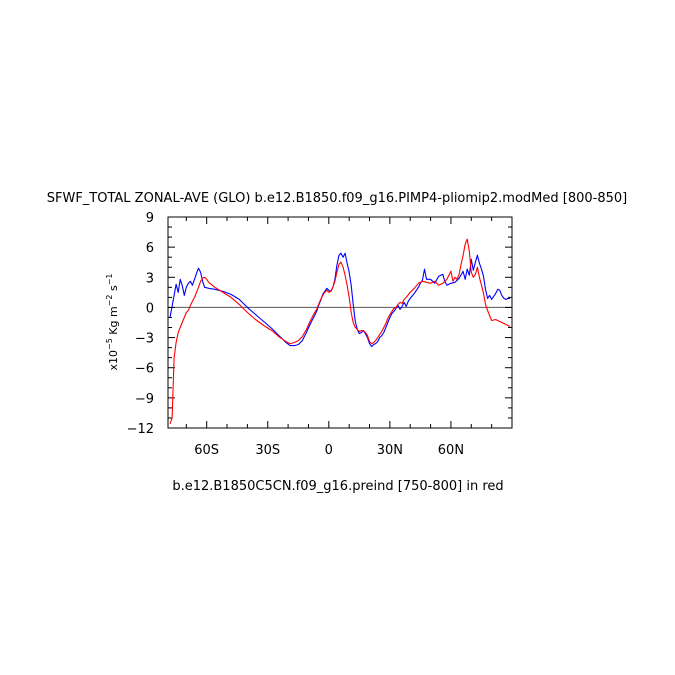 The height and width of the screenshot is (675, 675). Describe the element at coordinates (140, 429) in the screenshot. I see `y-tick-label: −12` at that location.